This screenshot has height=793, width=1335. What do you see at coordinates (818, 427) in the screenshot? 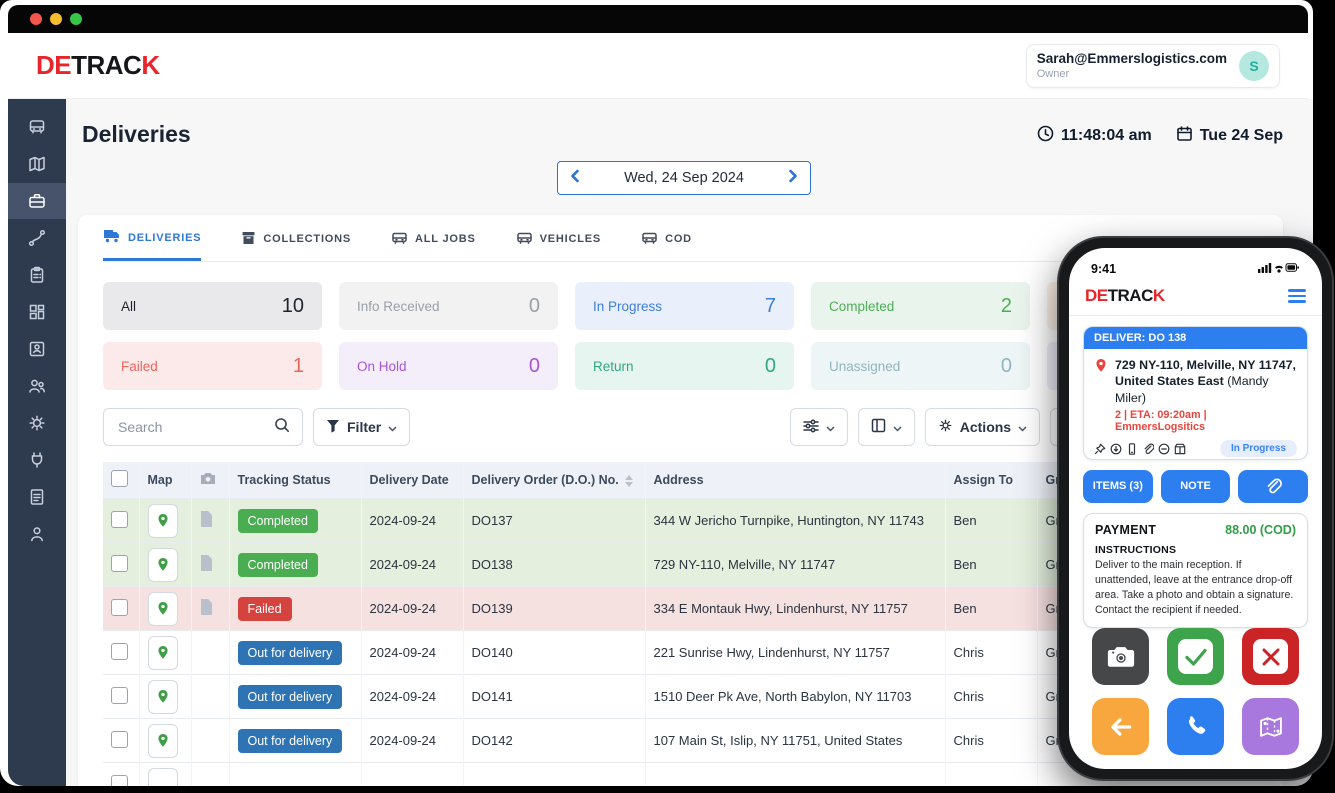
I see `display-options-button` at bounding box center [818, 427].